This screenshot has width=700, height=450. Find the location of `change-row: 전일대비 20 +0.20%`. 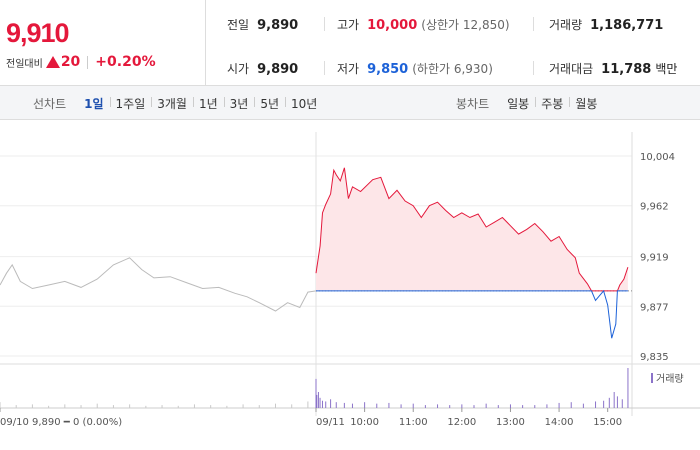

change-row: 전일대비 20 +0.20% is located at coordinates (81, 62).